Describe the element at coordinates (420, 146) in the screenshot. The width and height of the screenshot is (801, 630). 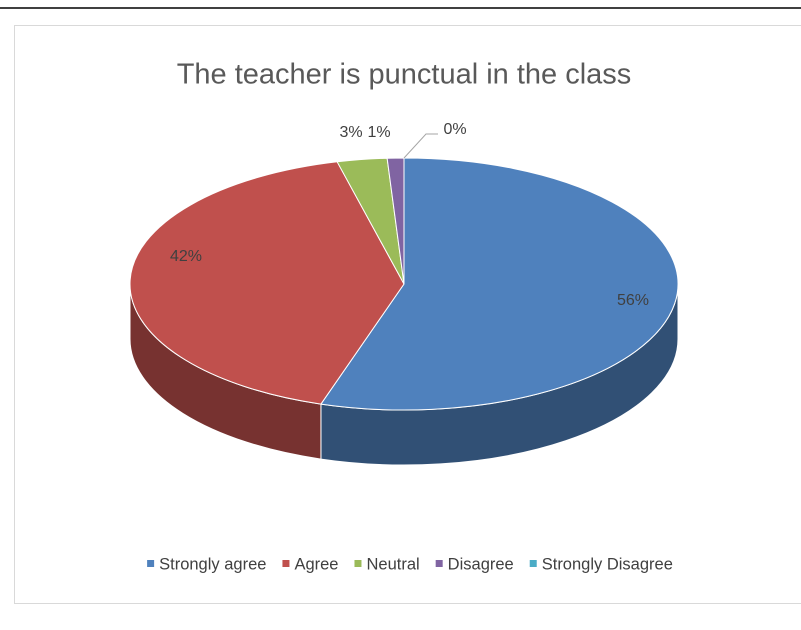
I see `leader-line` at that location.